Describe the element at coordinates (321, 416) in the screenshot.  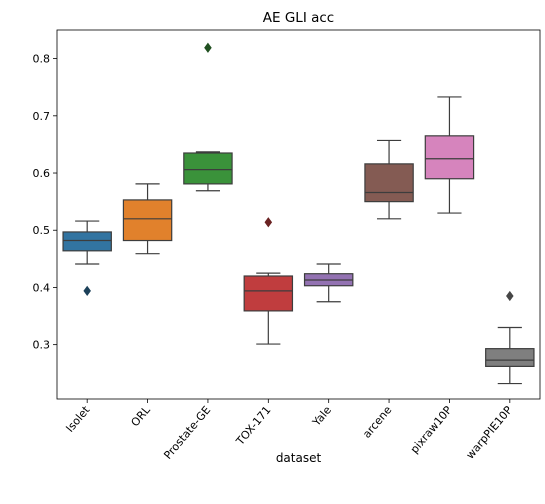
I see `x-tick-label: Yale` at that location.